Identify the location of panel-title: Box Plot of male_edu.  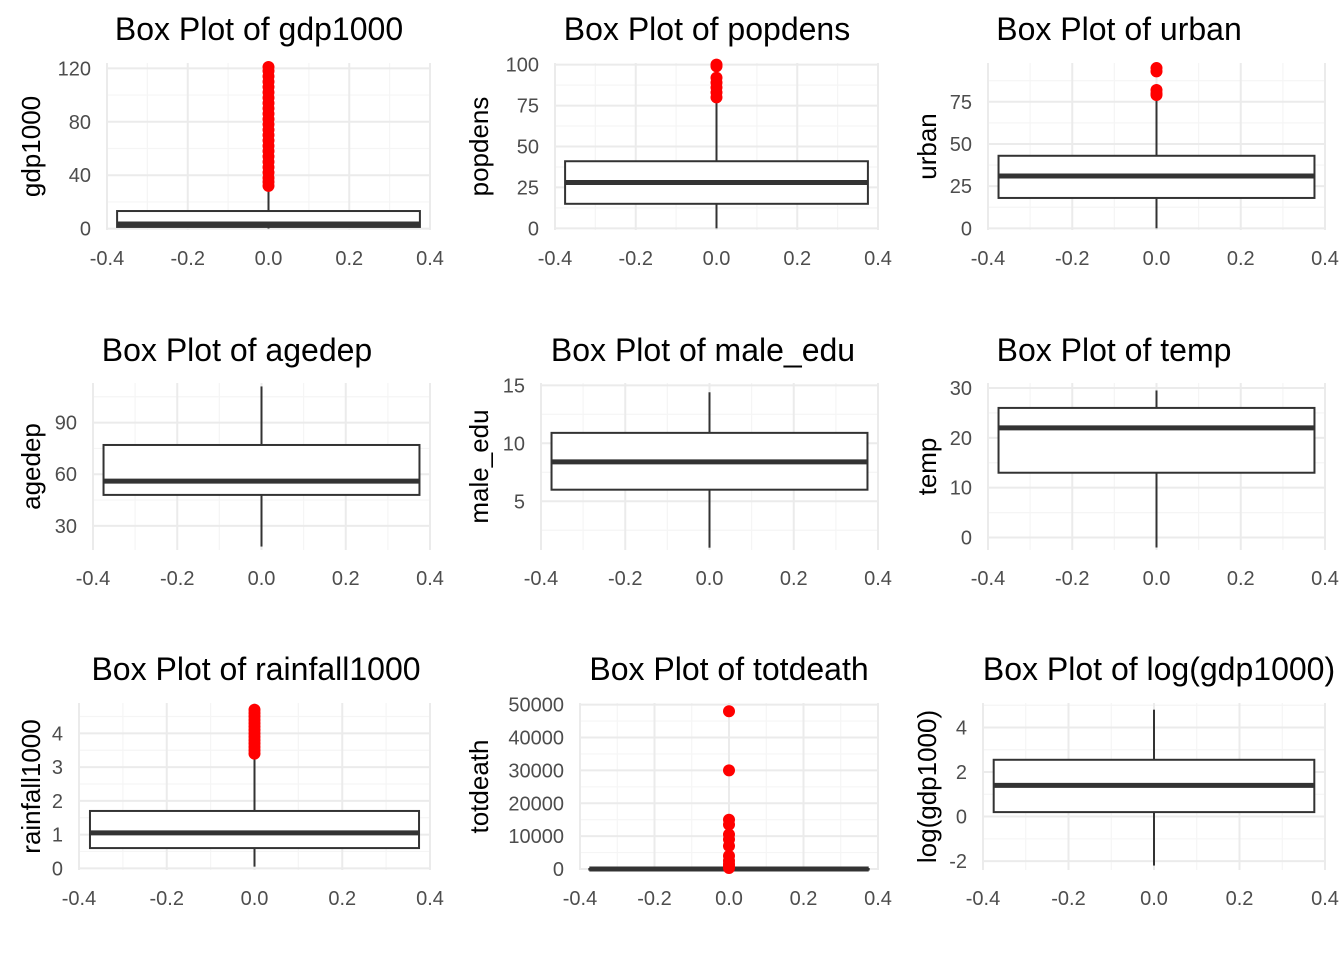
(703, 350).